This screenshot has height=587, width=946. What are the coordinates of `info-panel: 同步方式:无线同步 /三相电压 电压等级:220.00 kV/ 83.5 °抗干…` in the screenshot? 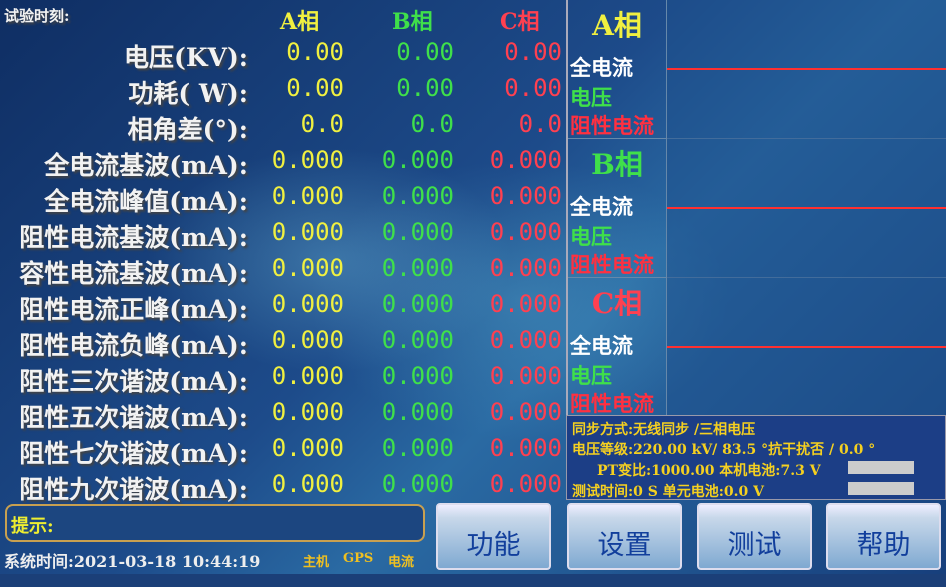 It's located at (756, 457).